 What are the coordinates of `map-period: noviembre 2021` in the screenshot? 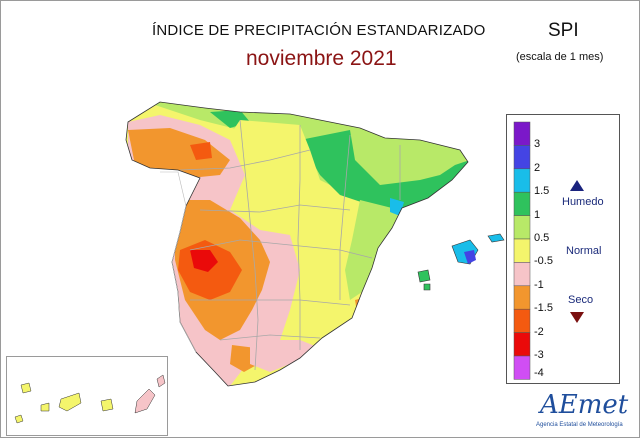 It's located at (321, 58).